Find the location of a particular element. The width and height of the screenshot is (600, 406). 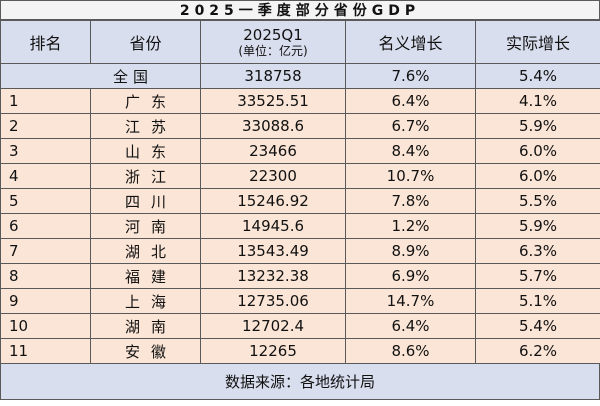

nominal-growth-cell: 7.8% is located at coordinates (410, 201).